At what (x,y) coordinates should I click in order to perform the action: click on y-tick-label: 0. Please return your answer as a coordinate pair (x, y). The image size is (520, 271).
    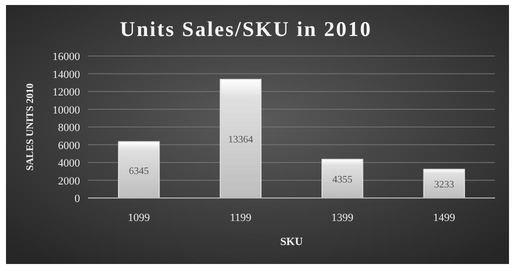
    Looking at the image, I should click on (77, 199).